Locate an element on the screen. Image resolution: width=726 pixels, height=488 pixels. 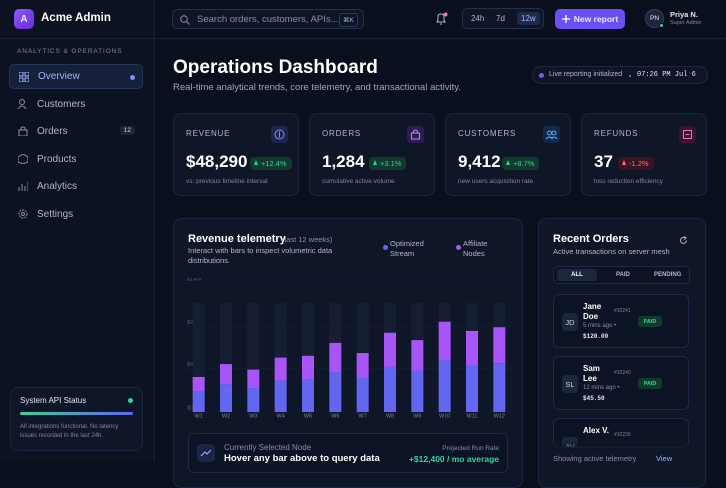
tab: ALL is located at coordinates (577, 275).